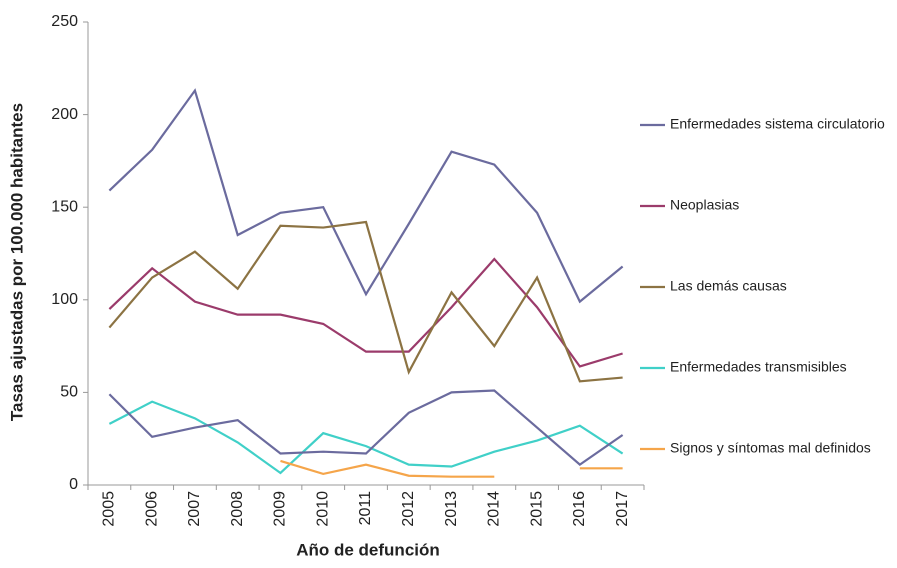  I want to click on y-tick-label: 100, so click(64, 299).